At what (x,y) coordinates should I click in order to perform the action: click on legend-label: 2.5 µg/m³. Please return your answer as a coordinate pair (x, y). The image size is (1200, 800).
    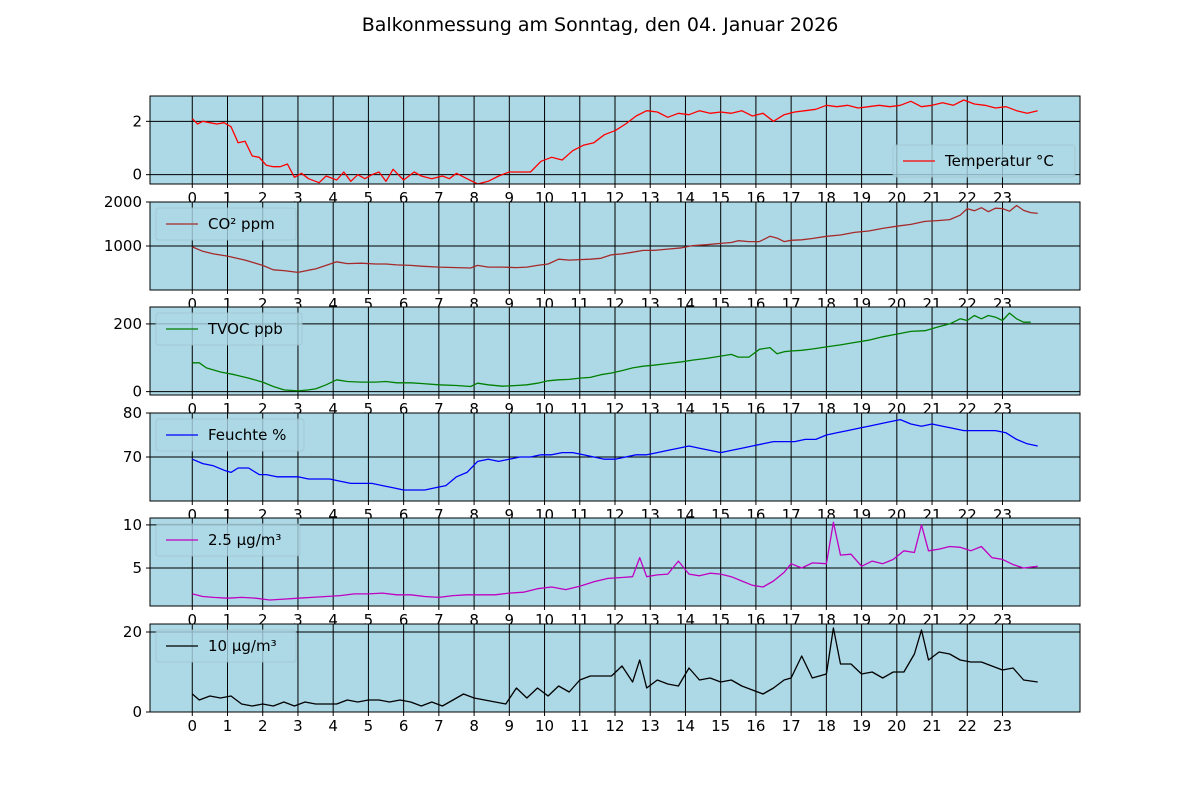
    Looking at the image, I should click on (244, 540).